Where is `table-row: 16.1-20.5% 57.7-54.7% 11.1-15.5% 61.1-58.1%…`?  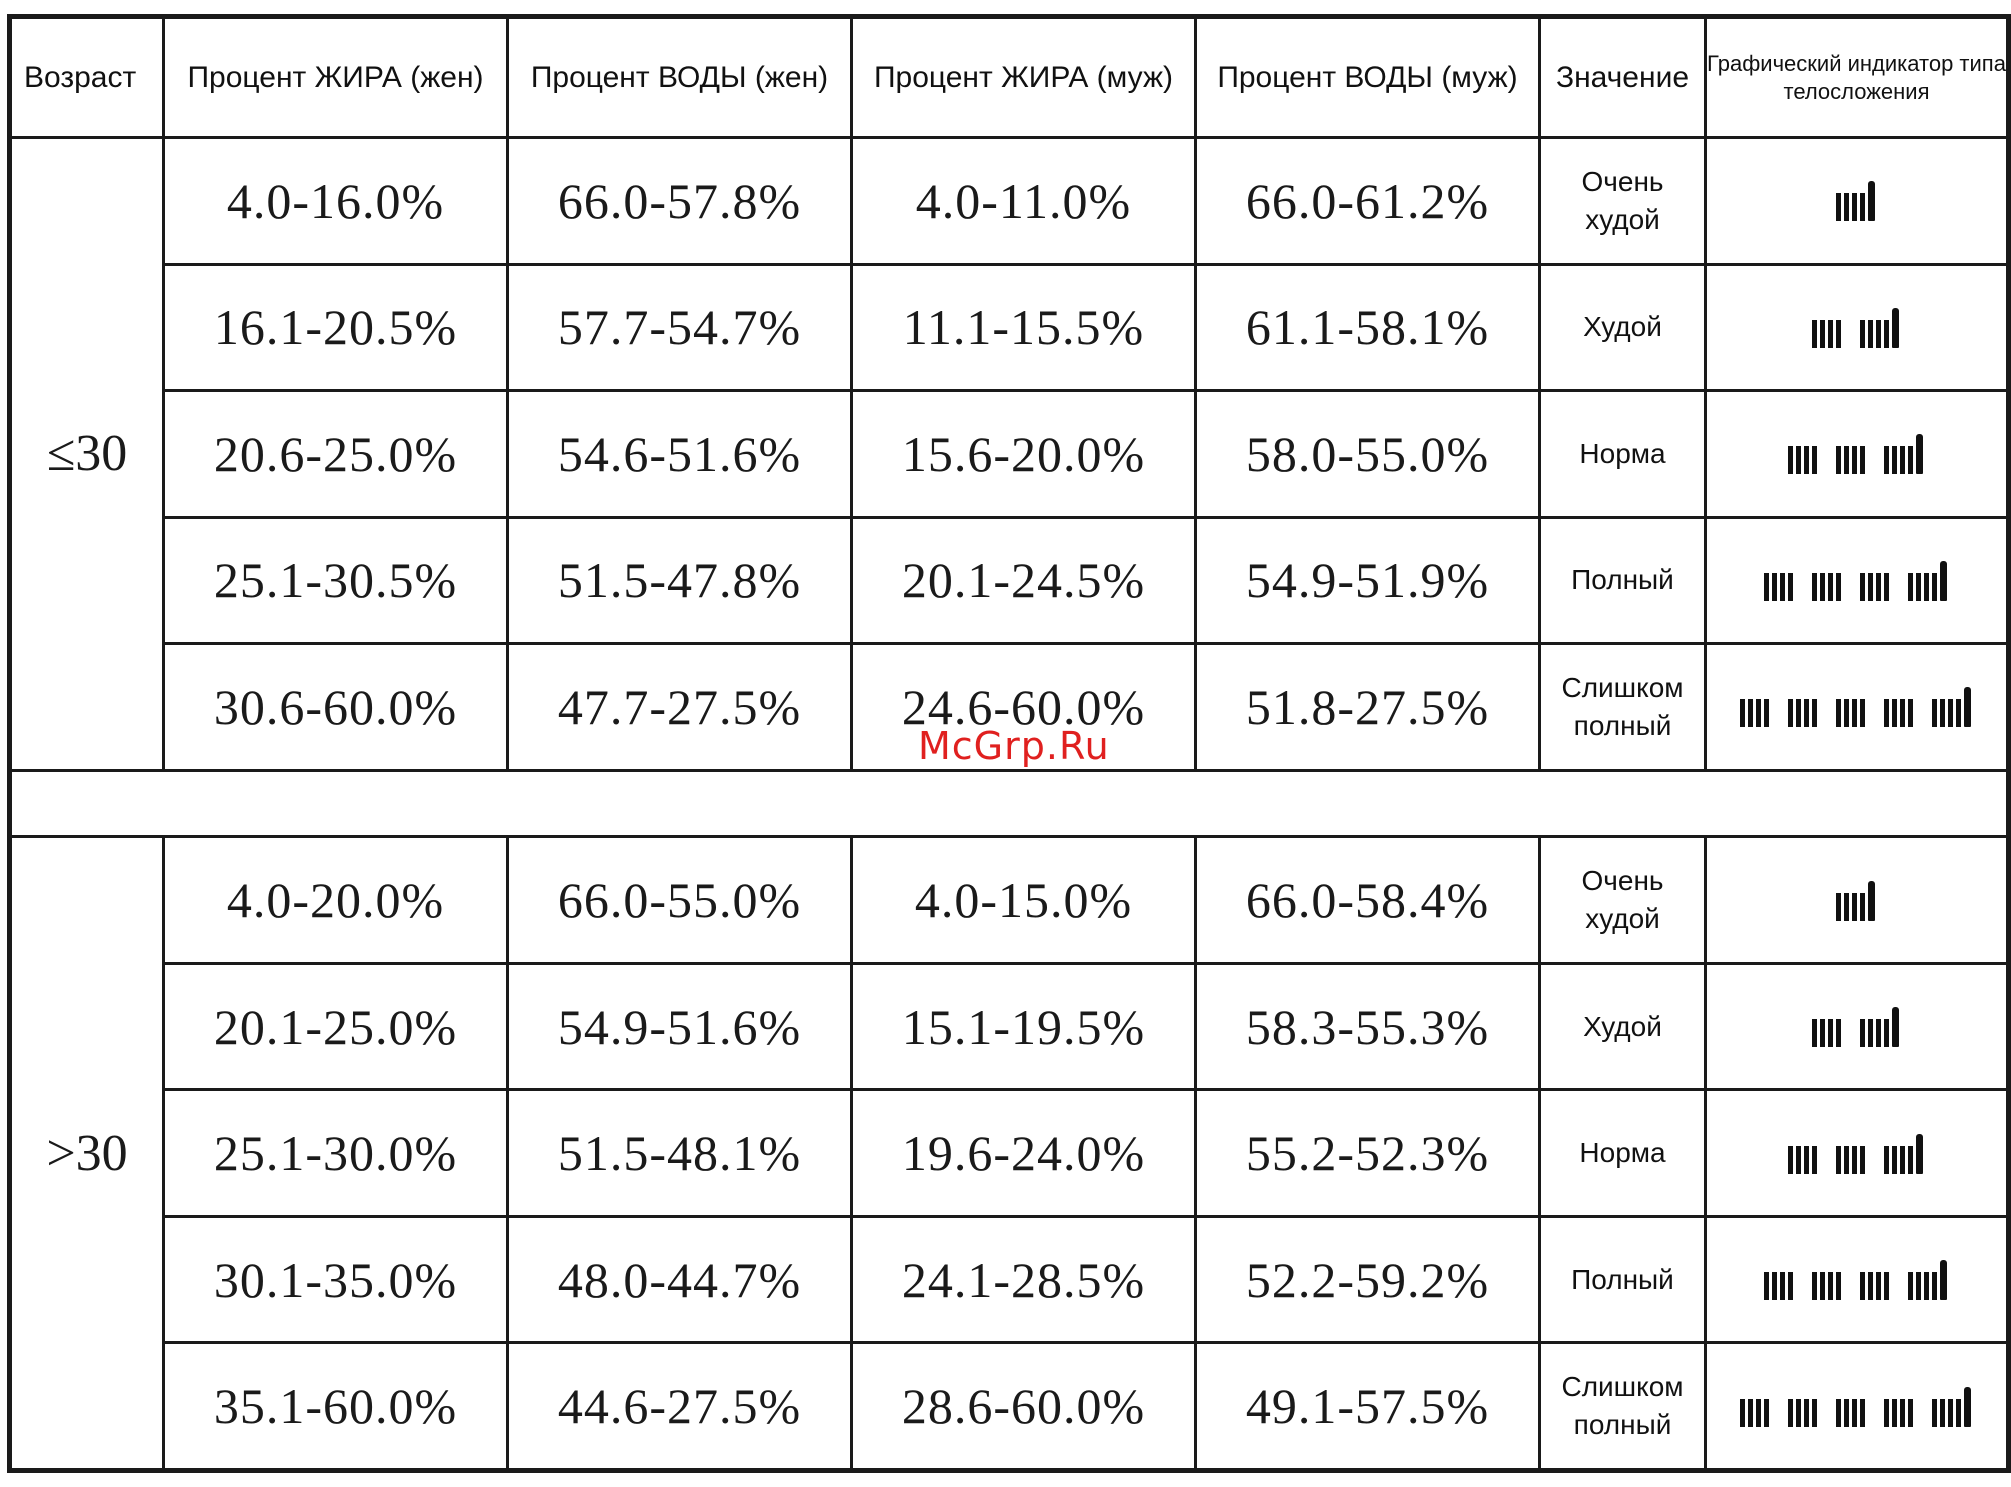 table-row: 16.1-20.5% 57.7-54.7% 11.1-15.5% 61.1-58.1%… is located at coordinates (1010, 327).